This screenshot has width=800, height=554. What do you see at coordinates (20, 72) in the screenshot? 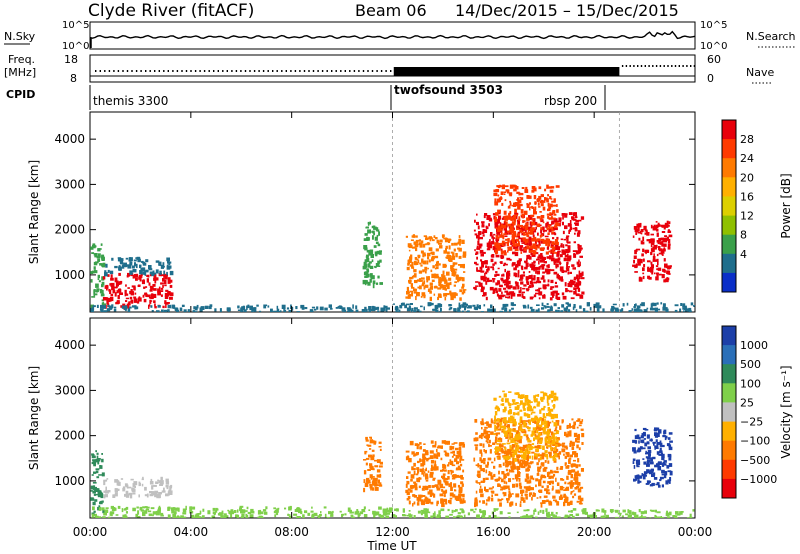
I see `freq-unit: [MHz]` at bounding box center [20, 72].